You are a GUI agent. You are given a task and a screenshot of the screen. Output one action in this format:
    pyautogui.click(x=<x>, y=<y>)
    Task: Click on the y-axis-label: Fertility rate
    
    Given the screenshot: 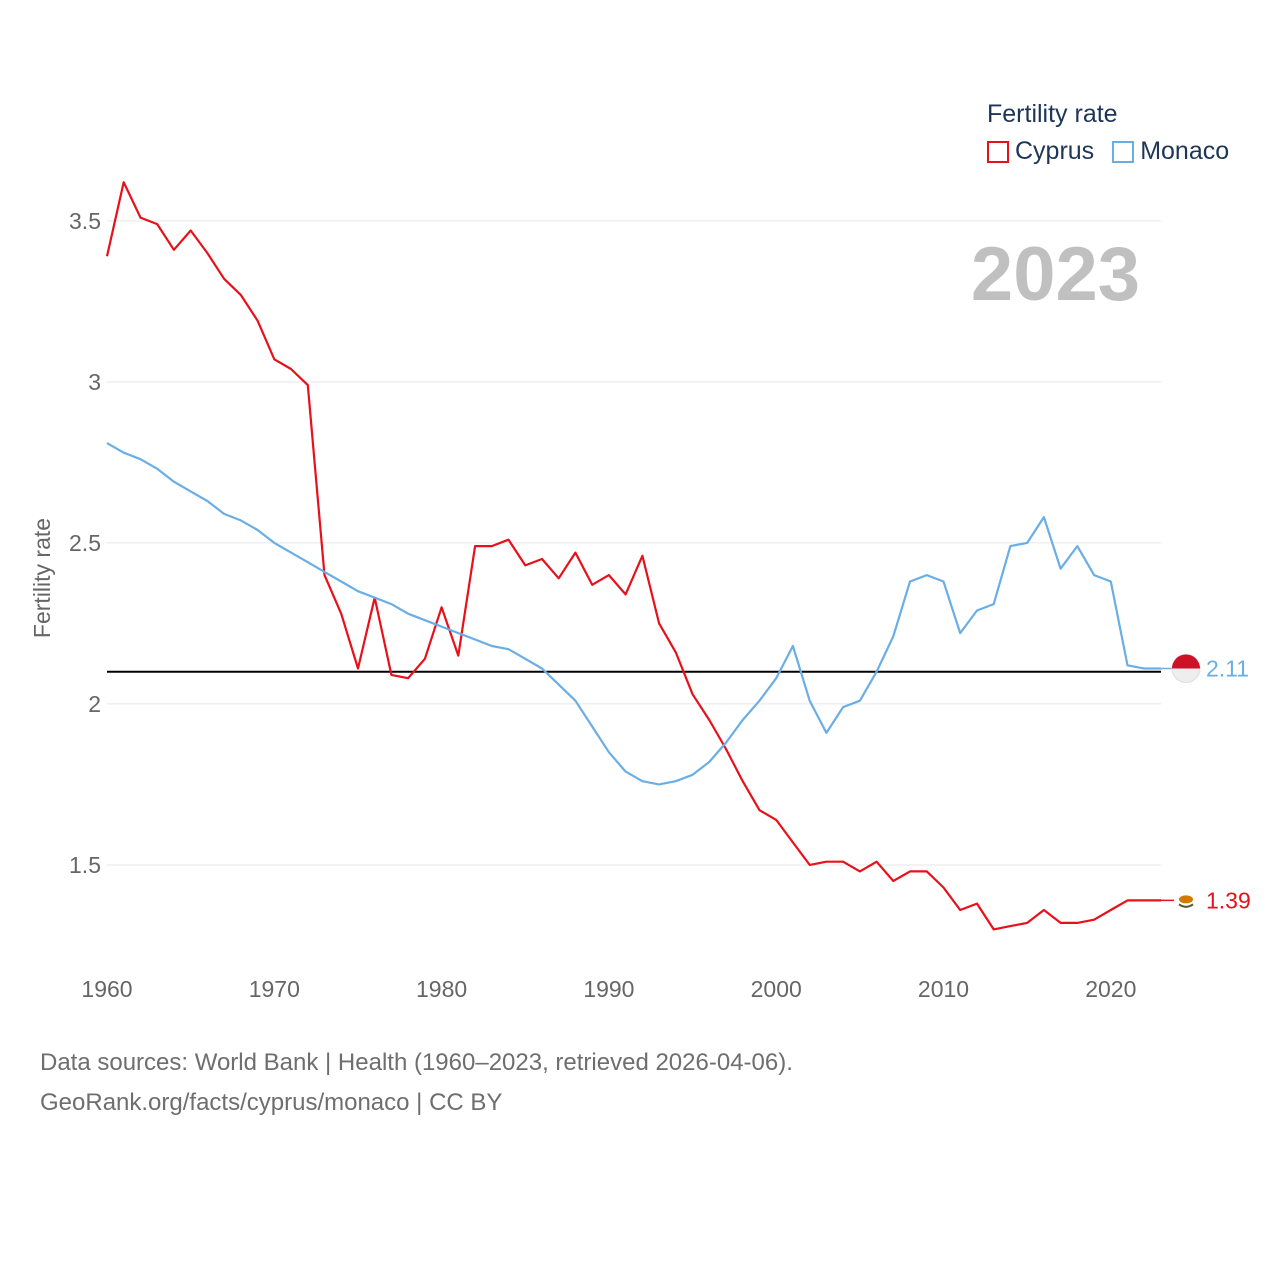 What is the action you would take?
    pyautogui.click(x=42, y=578)
    